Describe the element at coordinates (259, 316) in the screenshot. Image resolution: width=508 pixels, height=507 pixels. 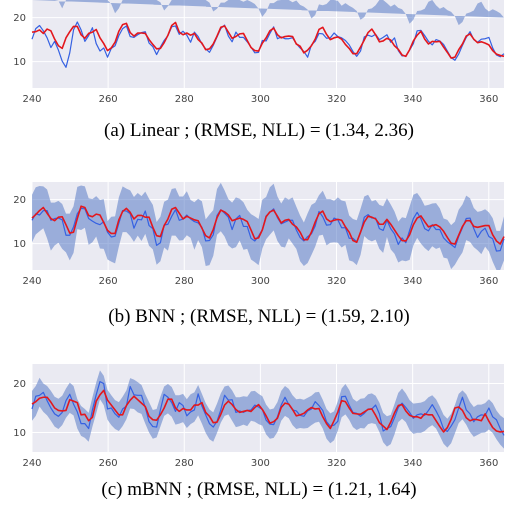
I see `caption: (b) BNN ; (RMSE, NLL) = (1.59, 2.10)` at that location.